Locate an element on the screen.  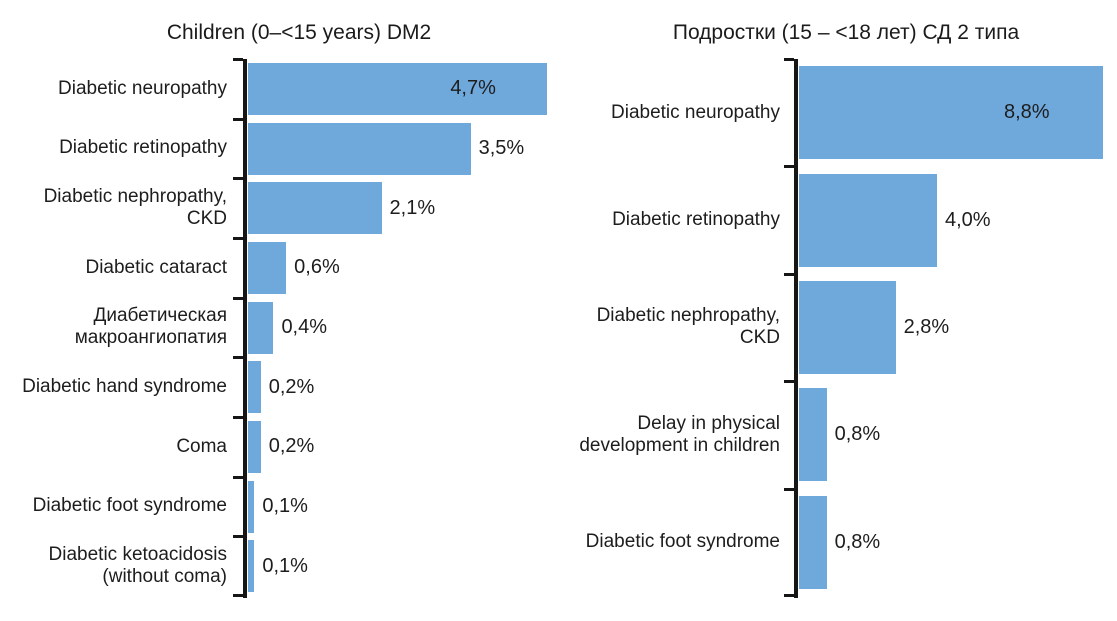
category-label: Diabetic hand syndrome is located at coordinates (124, 387).